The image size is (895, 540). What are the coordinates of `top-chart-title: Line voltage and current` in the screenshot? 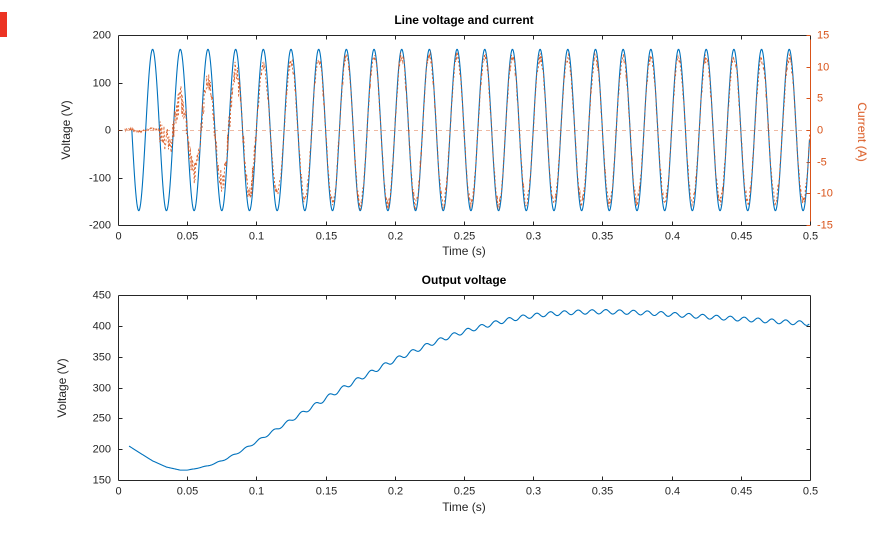 It's located at (464, 20).